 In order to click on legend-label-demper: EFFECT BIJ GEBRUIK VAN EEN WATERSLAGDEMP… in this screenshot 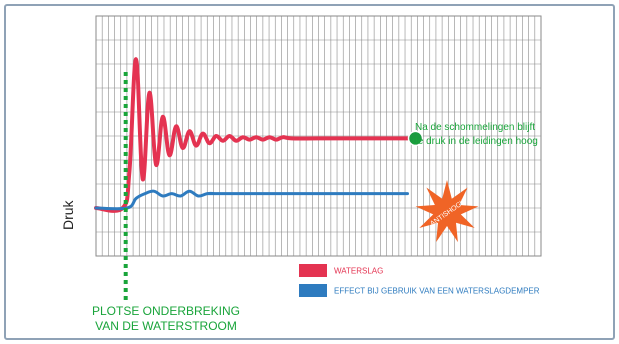, I will do `click(437, 291)`.